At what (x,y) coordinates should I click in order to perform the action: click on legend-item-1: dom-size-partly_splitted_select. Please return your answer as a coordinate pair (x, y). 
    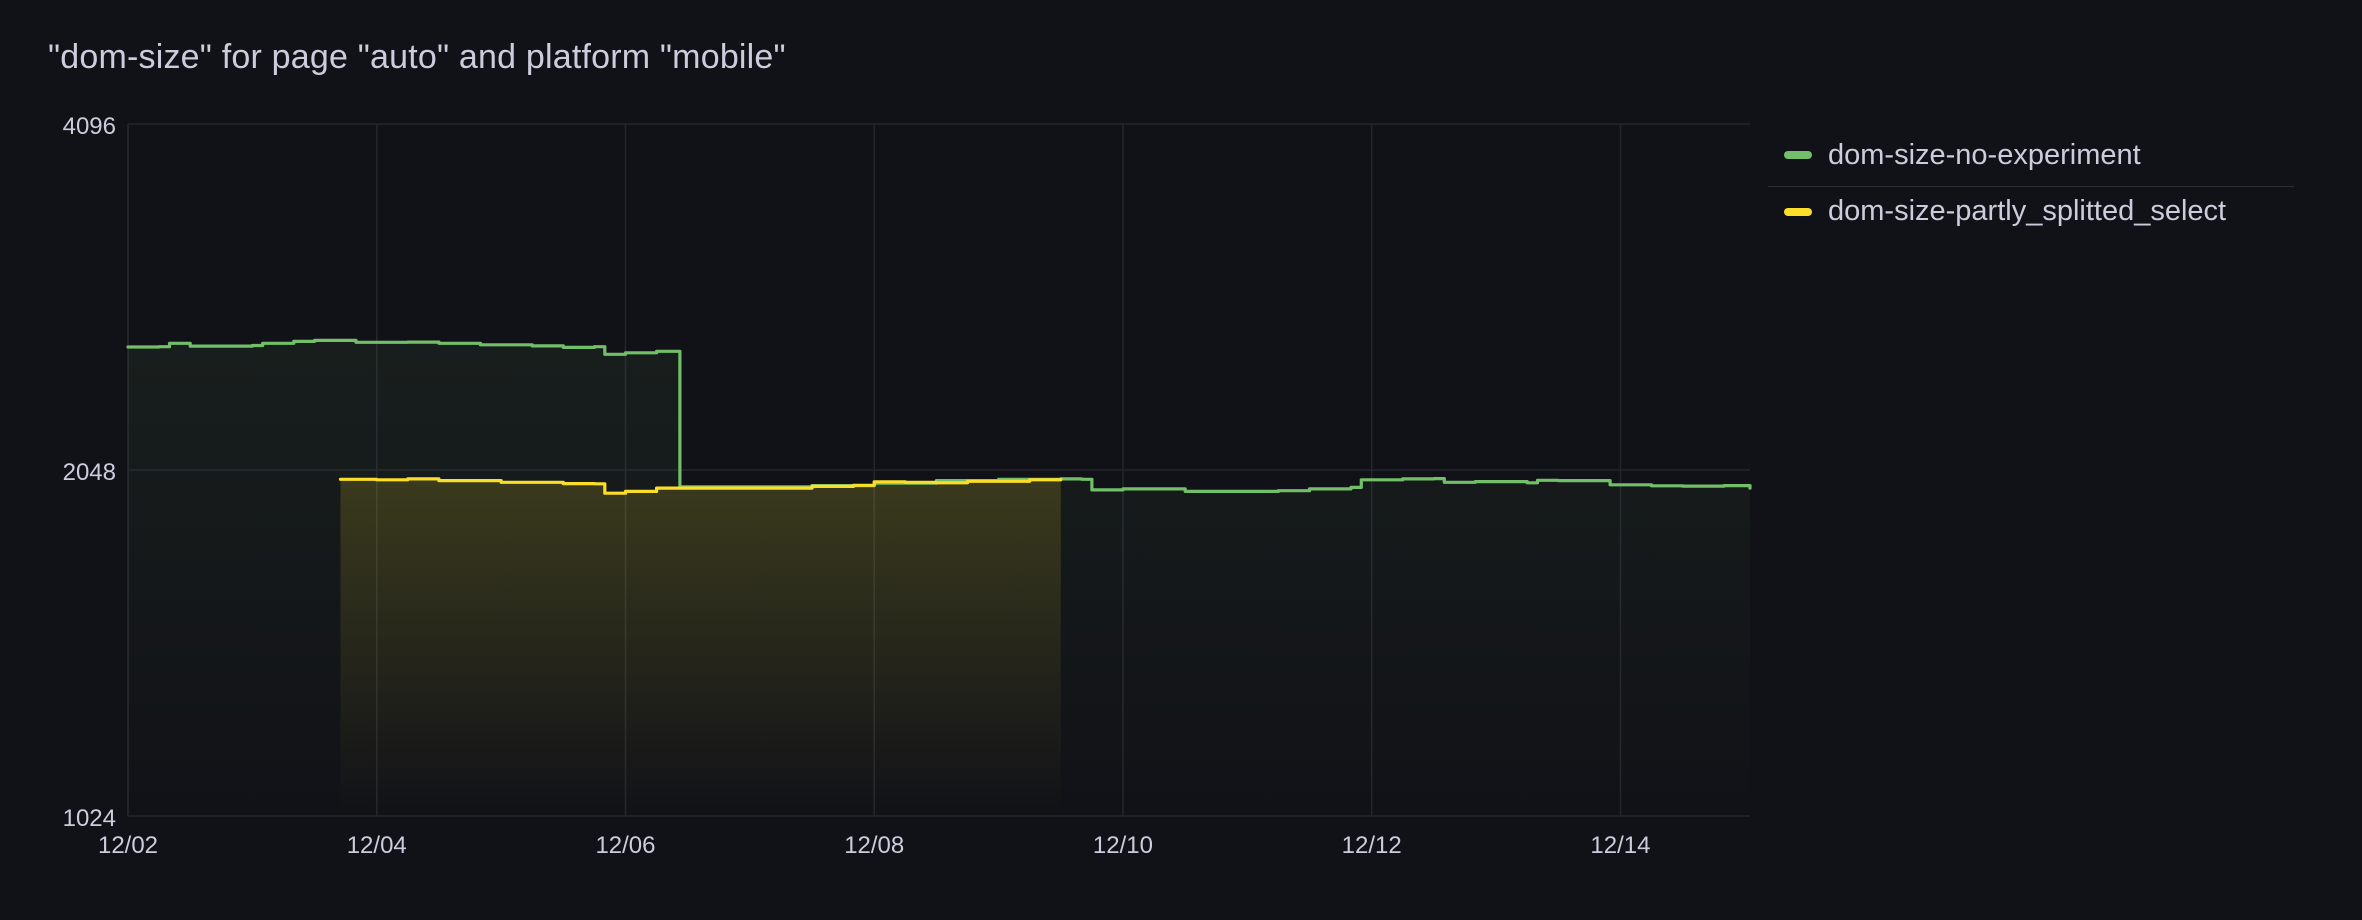
    Looking at the image, I should click on (2031, 211).